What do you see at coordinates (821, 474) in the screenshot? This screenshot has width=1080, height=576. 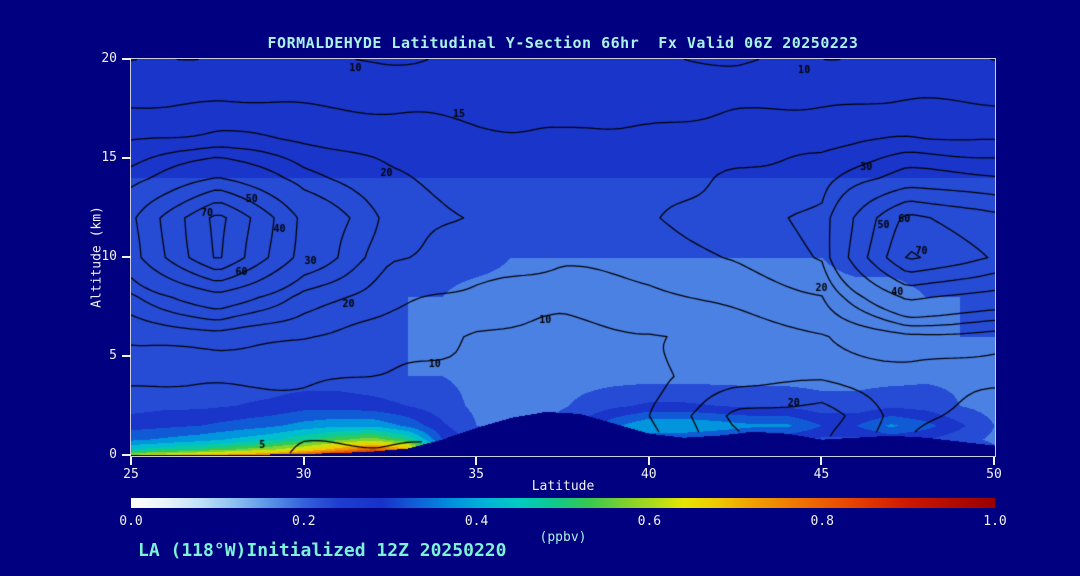 I see `x-tick-label: 45` at bounding box center [821, 474].